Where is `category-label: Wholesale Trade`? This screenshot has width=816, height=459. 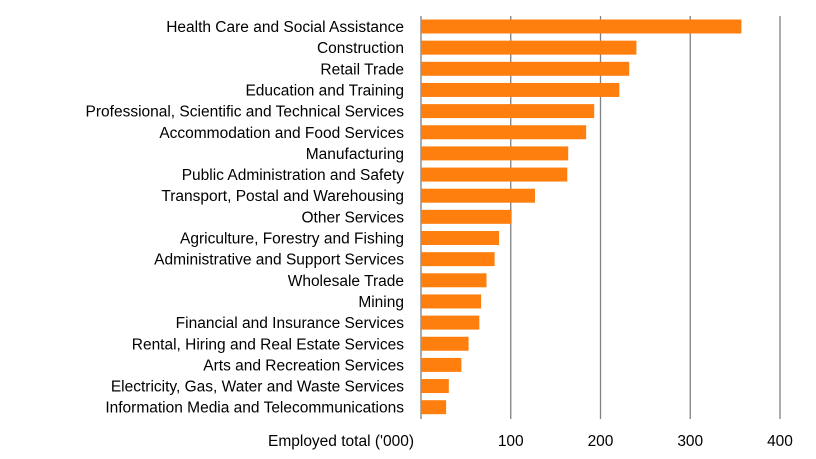
category-label: Wholesale Trade is located at coordinates (346, 281).